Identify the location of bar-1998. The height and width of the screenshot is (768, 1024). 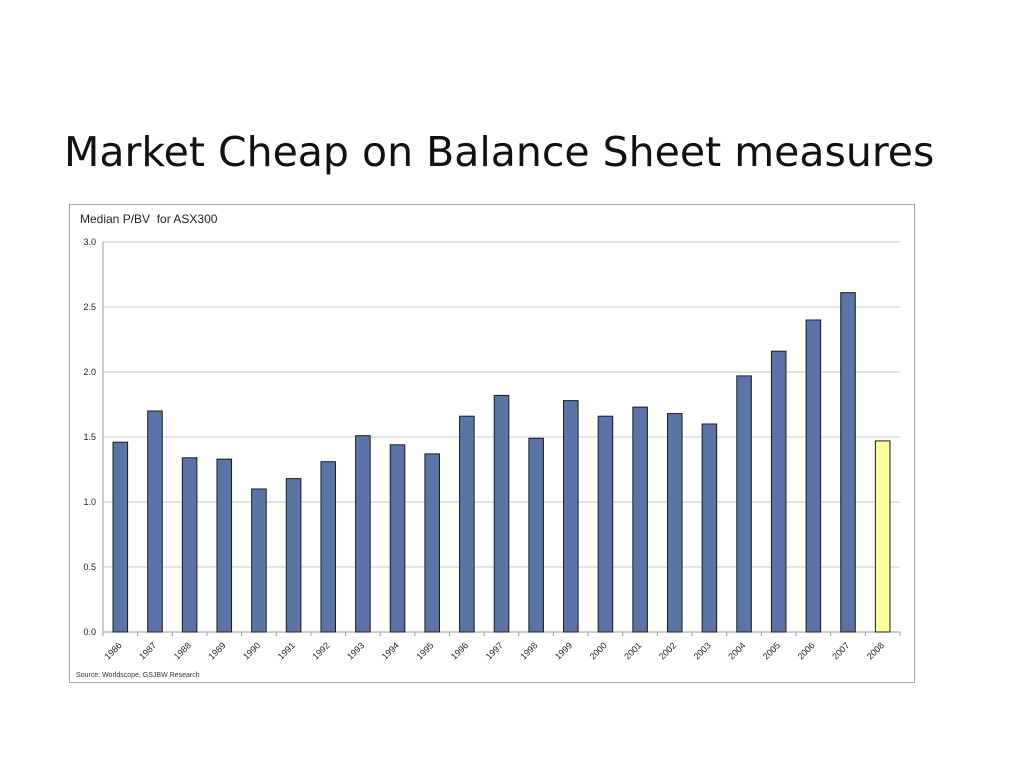
(536, 535).